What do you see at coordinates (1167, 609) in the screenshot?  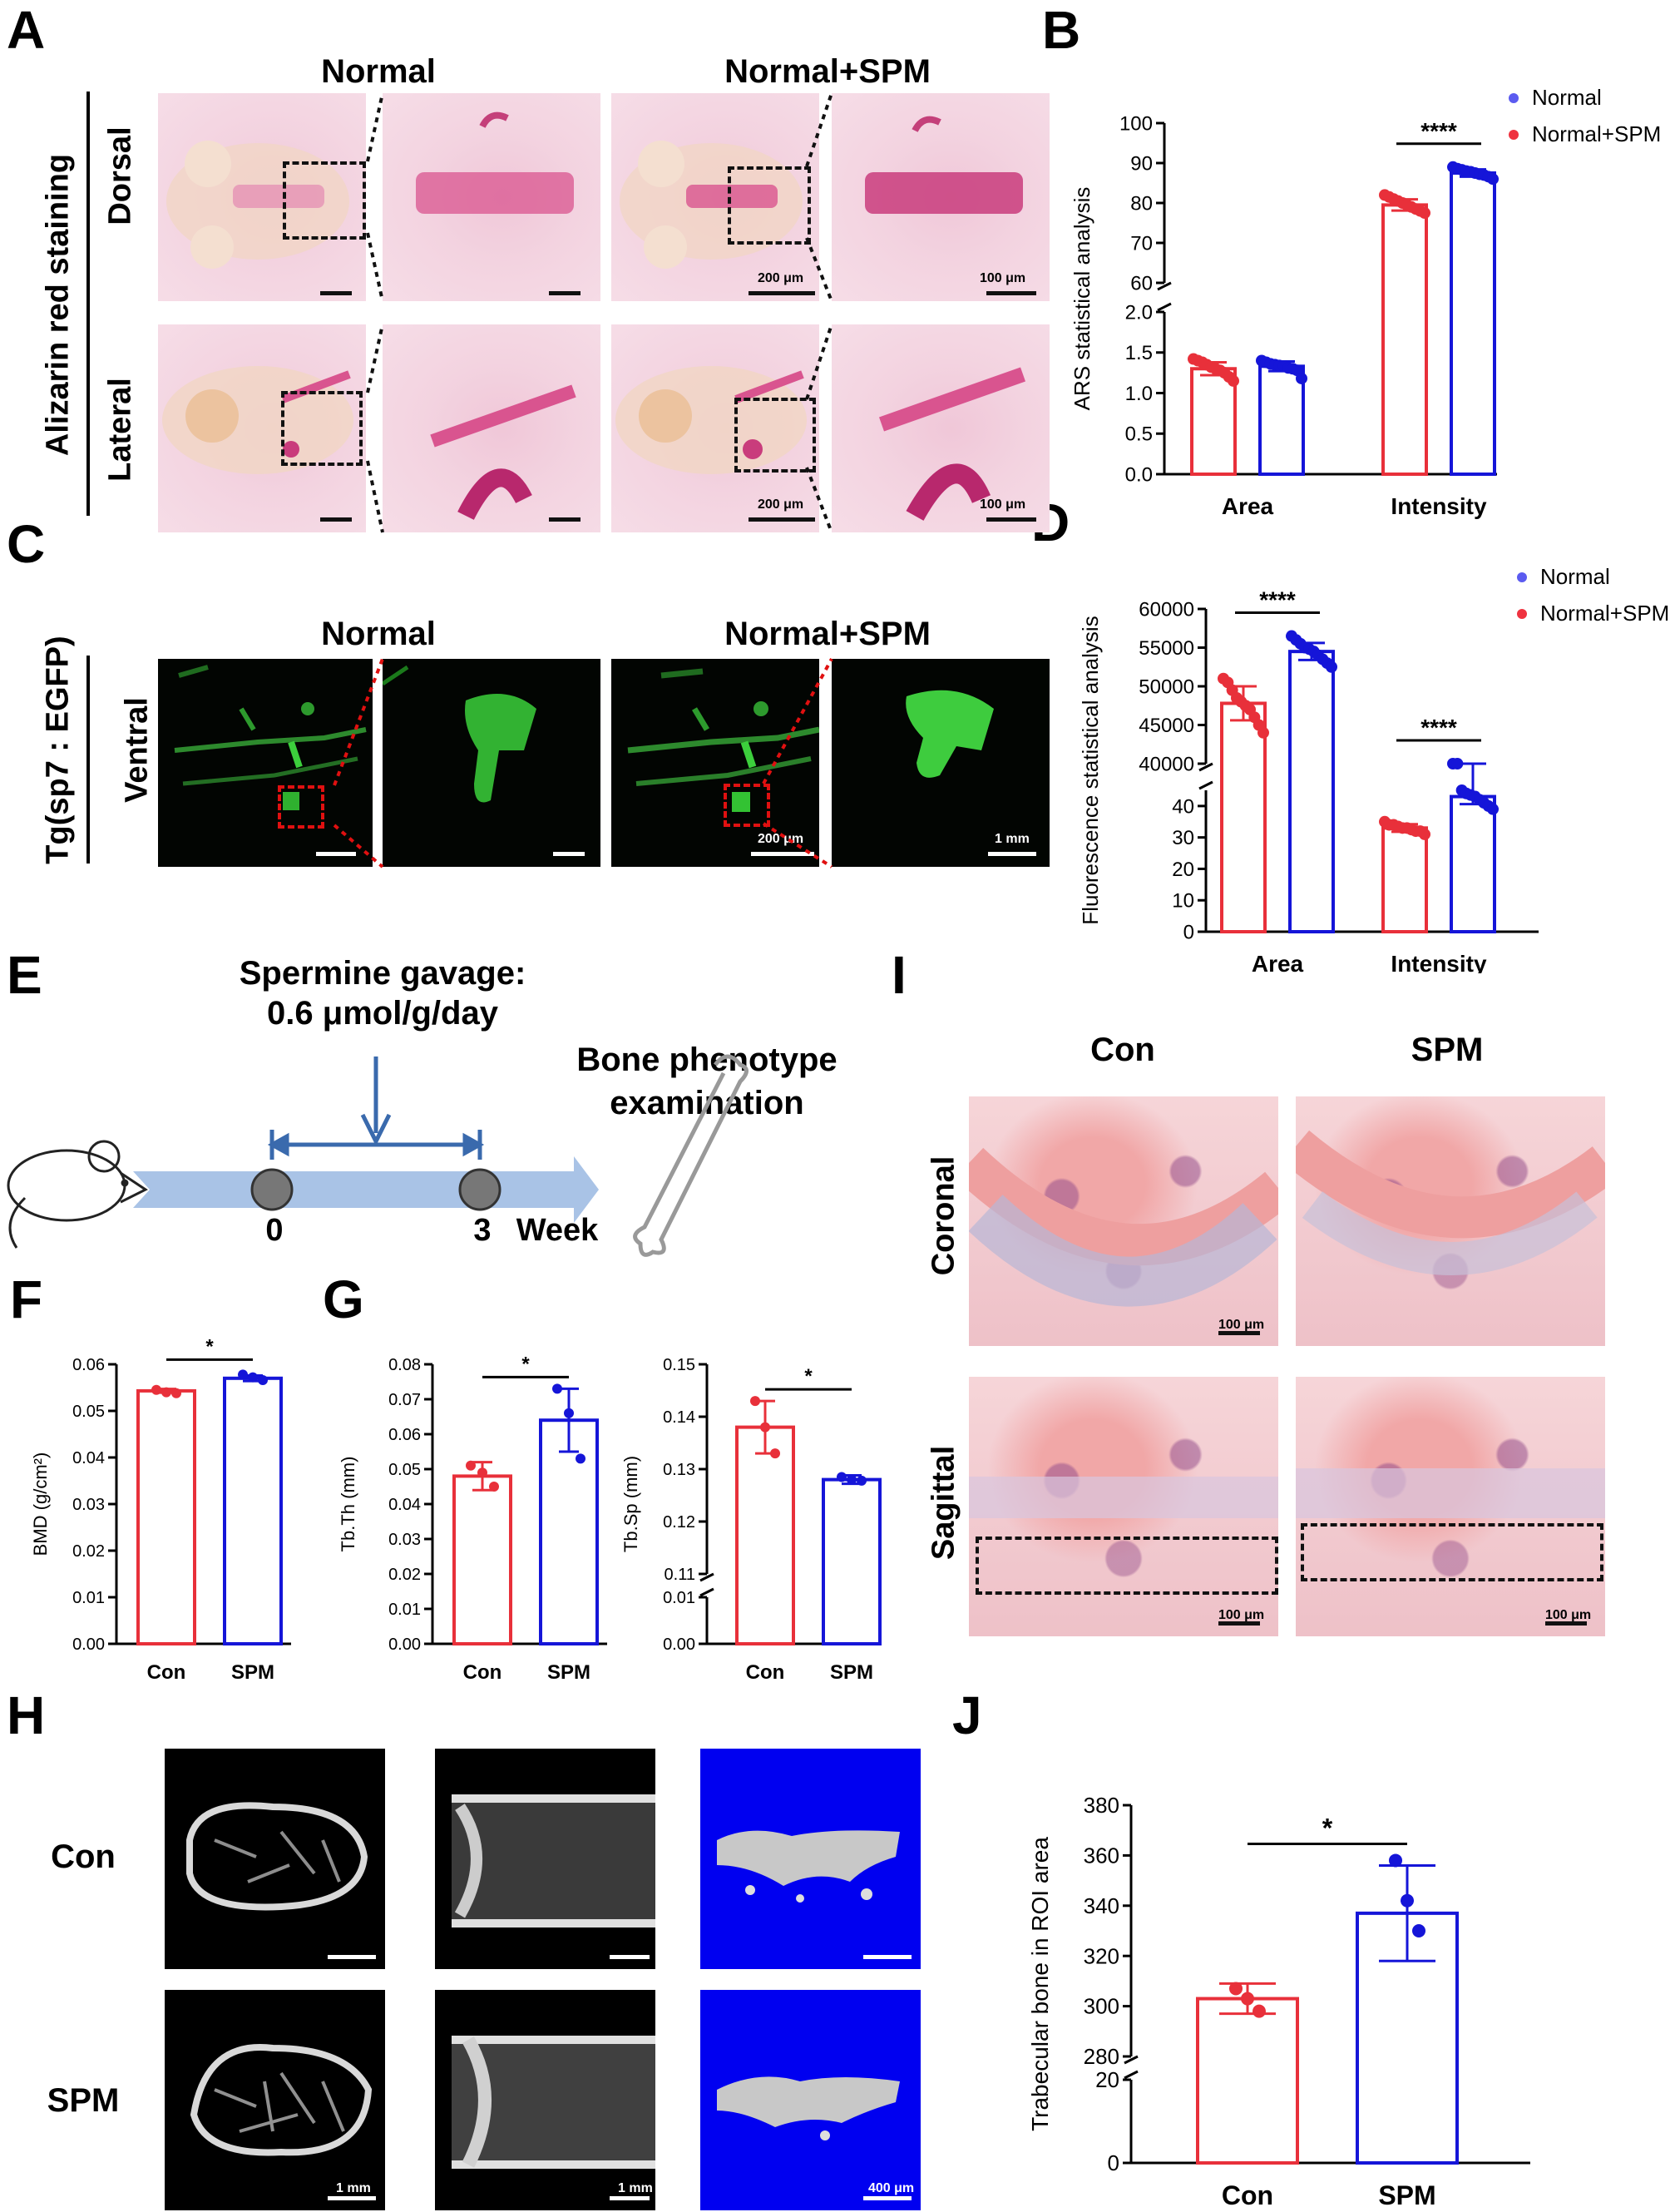 I see `y-tick-label: 60000` at bounding box center [1167, 609].